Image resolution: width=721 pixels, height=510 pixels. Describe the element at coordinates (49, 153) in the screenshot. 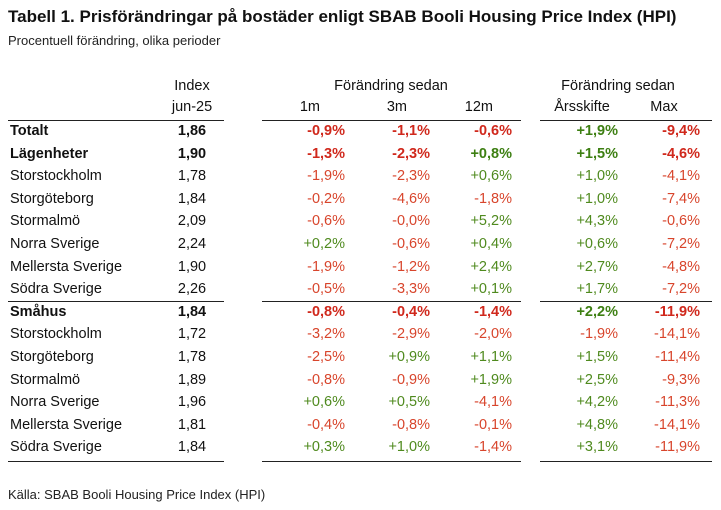

I see `row-label: Lägenheter` at that location.